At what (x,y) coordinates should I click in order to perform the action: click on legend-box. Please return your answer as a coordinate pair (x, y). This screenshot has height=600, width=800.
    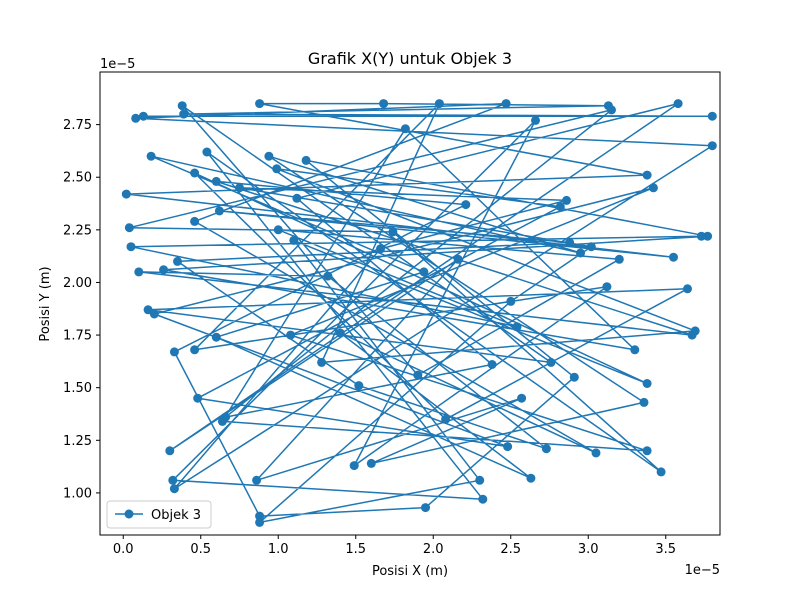
    Looking at the image, I should click on (159, 514).